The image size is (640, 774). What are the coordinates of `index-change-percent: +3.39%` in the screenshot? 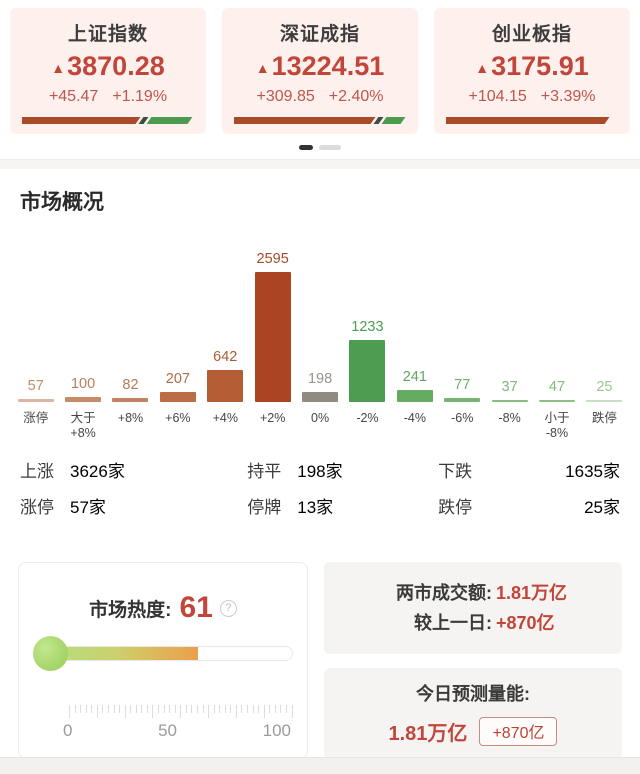 It's located at (568, 96).